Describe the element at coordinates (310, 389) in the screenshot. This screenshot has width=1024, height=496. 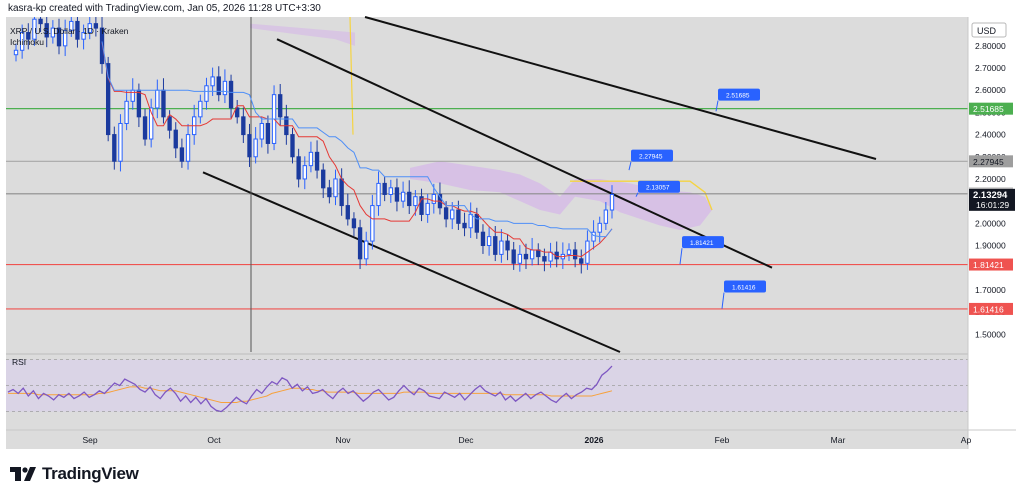
I see `rsi-line` at that location.